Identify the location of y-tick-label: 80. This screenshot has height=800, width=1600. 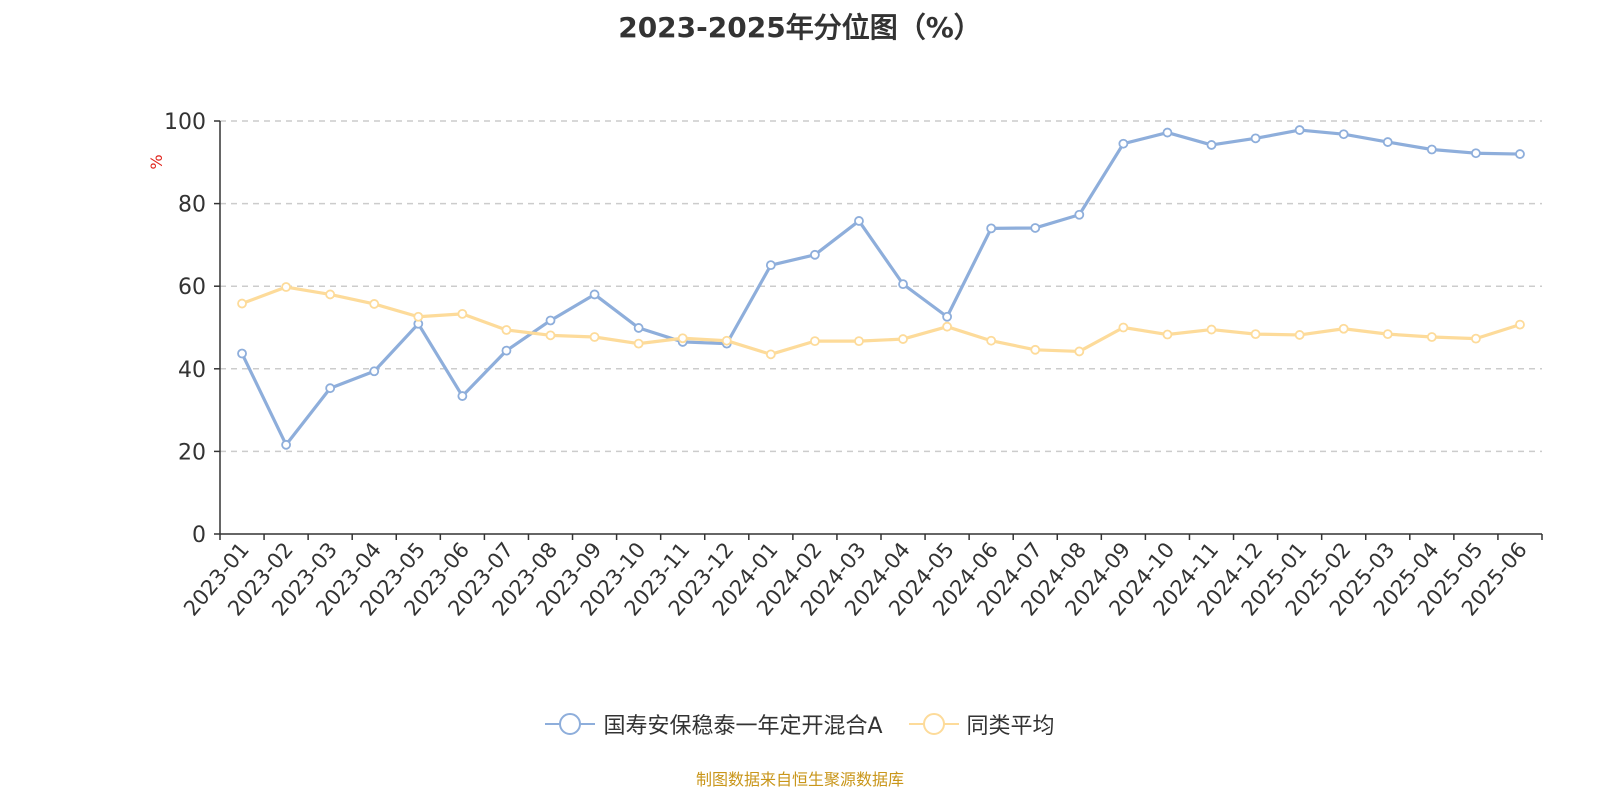
(192, 205).